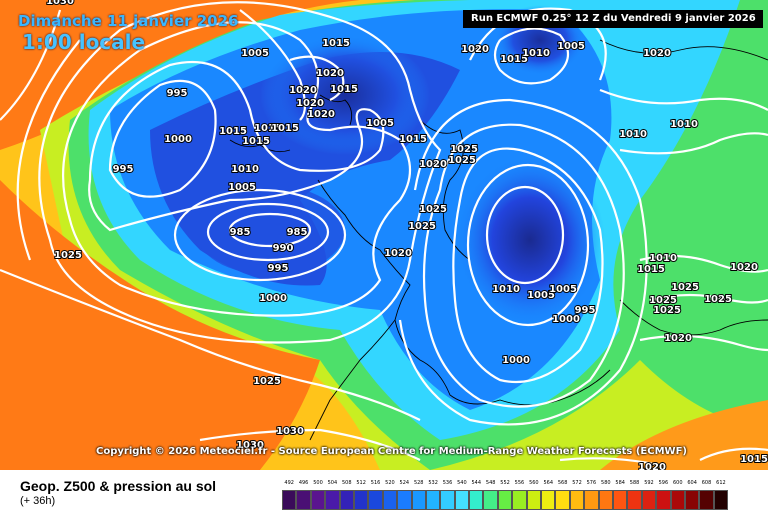 Image resolution: width=768 pixels, height=512 pixels. What do you see at coordinates (634, 483) in the screenshot?
I see `scale-value: 588` at bounding box center [634, 483].